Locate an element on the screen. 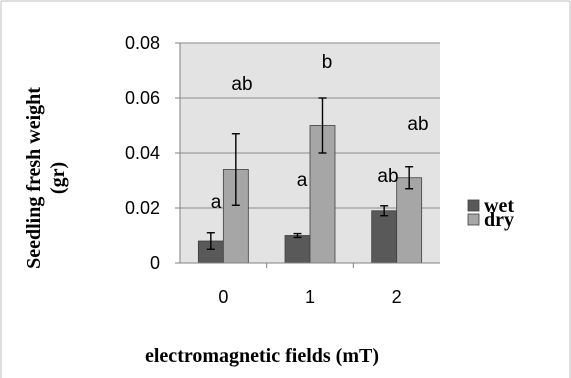  x-tick-label: 2 is located at coordinates (397, 297).